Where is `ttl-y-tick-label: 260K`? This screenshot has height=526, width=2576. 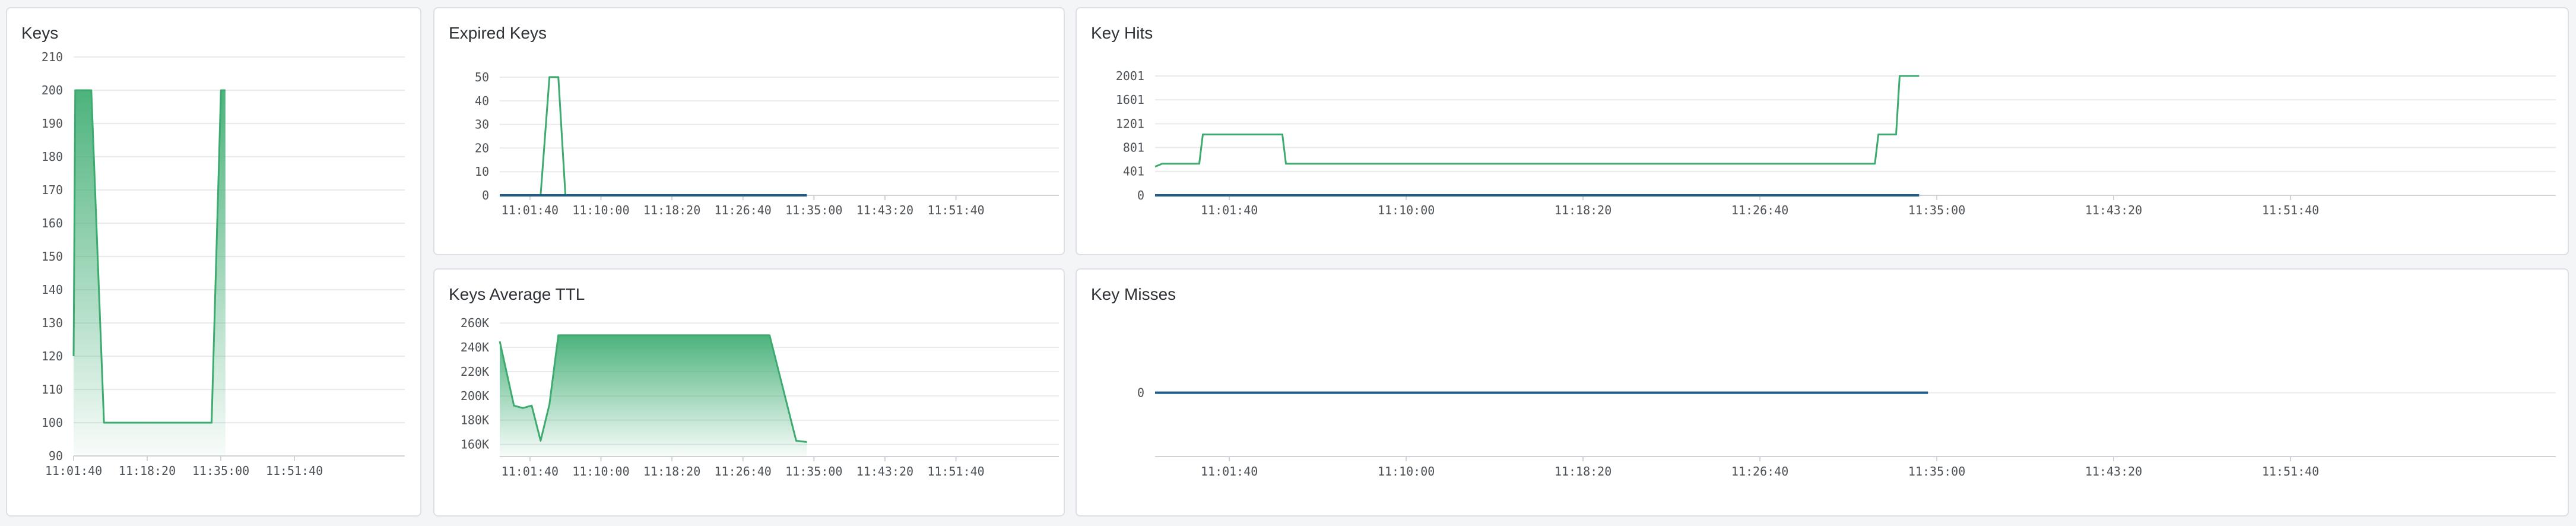
ttl-y-tick-label: 260K is located at coordinates (475, 323).